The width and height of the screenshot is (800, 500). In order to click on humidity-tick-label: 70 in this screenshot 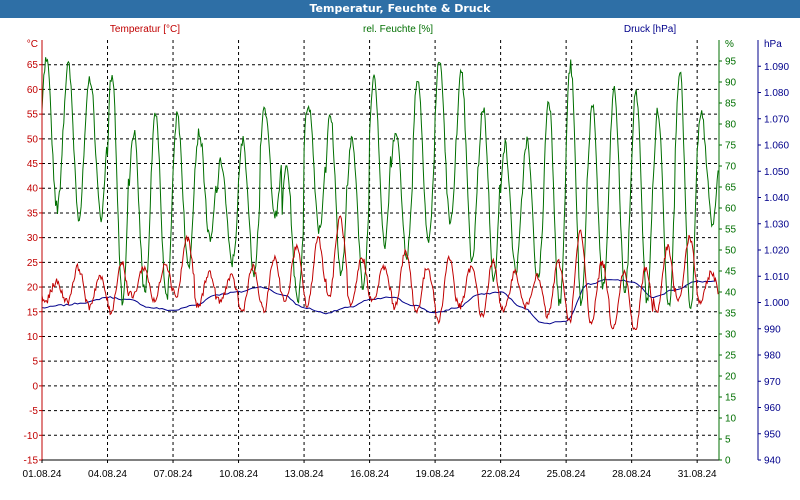, I will do `click(731, 167)`.